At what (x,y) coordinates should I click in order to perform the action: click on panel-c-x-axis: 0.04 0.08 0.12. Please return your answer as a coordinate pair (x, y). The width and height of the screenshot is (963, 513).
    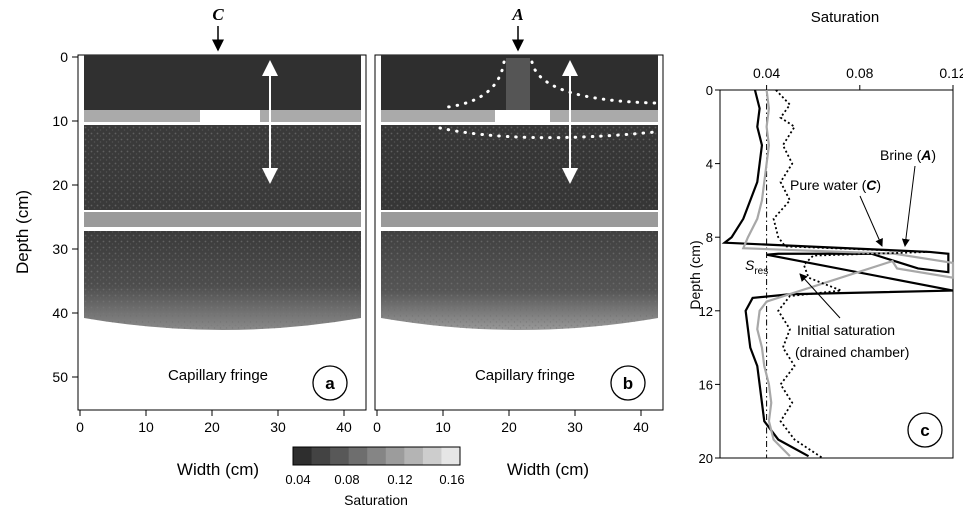
    Looking at the image, I should click on (858, 77).